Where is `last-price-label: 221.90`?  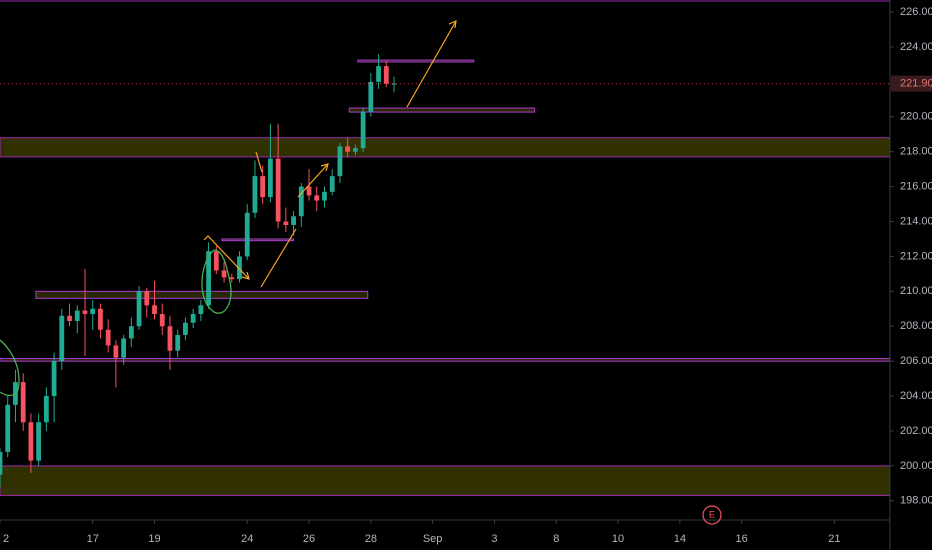
last-price-label: 221.90 is located at coordinates (916, 84).